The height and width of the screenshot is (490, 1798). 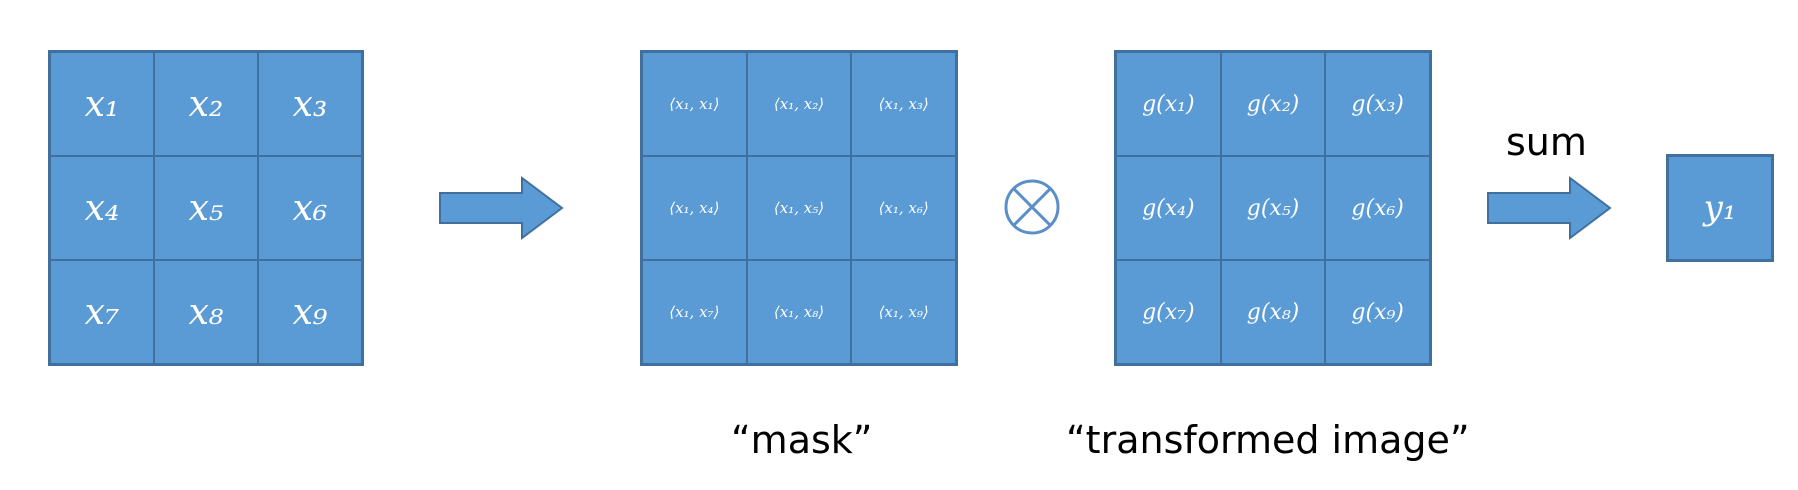 I want to click on transformed-cell: g(x₃), so click(x=1377, y=104).